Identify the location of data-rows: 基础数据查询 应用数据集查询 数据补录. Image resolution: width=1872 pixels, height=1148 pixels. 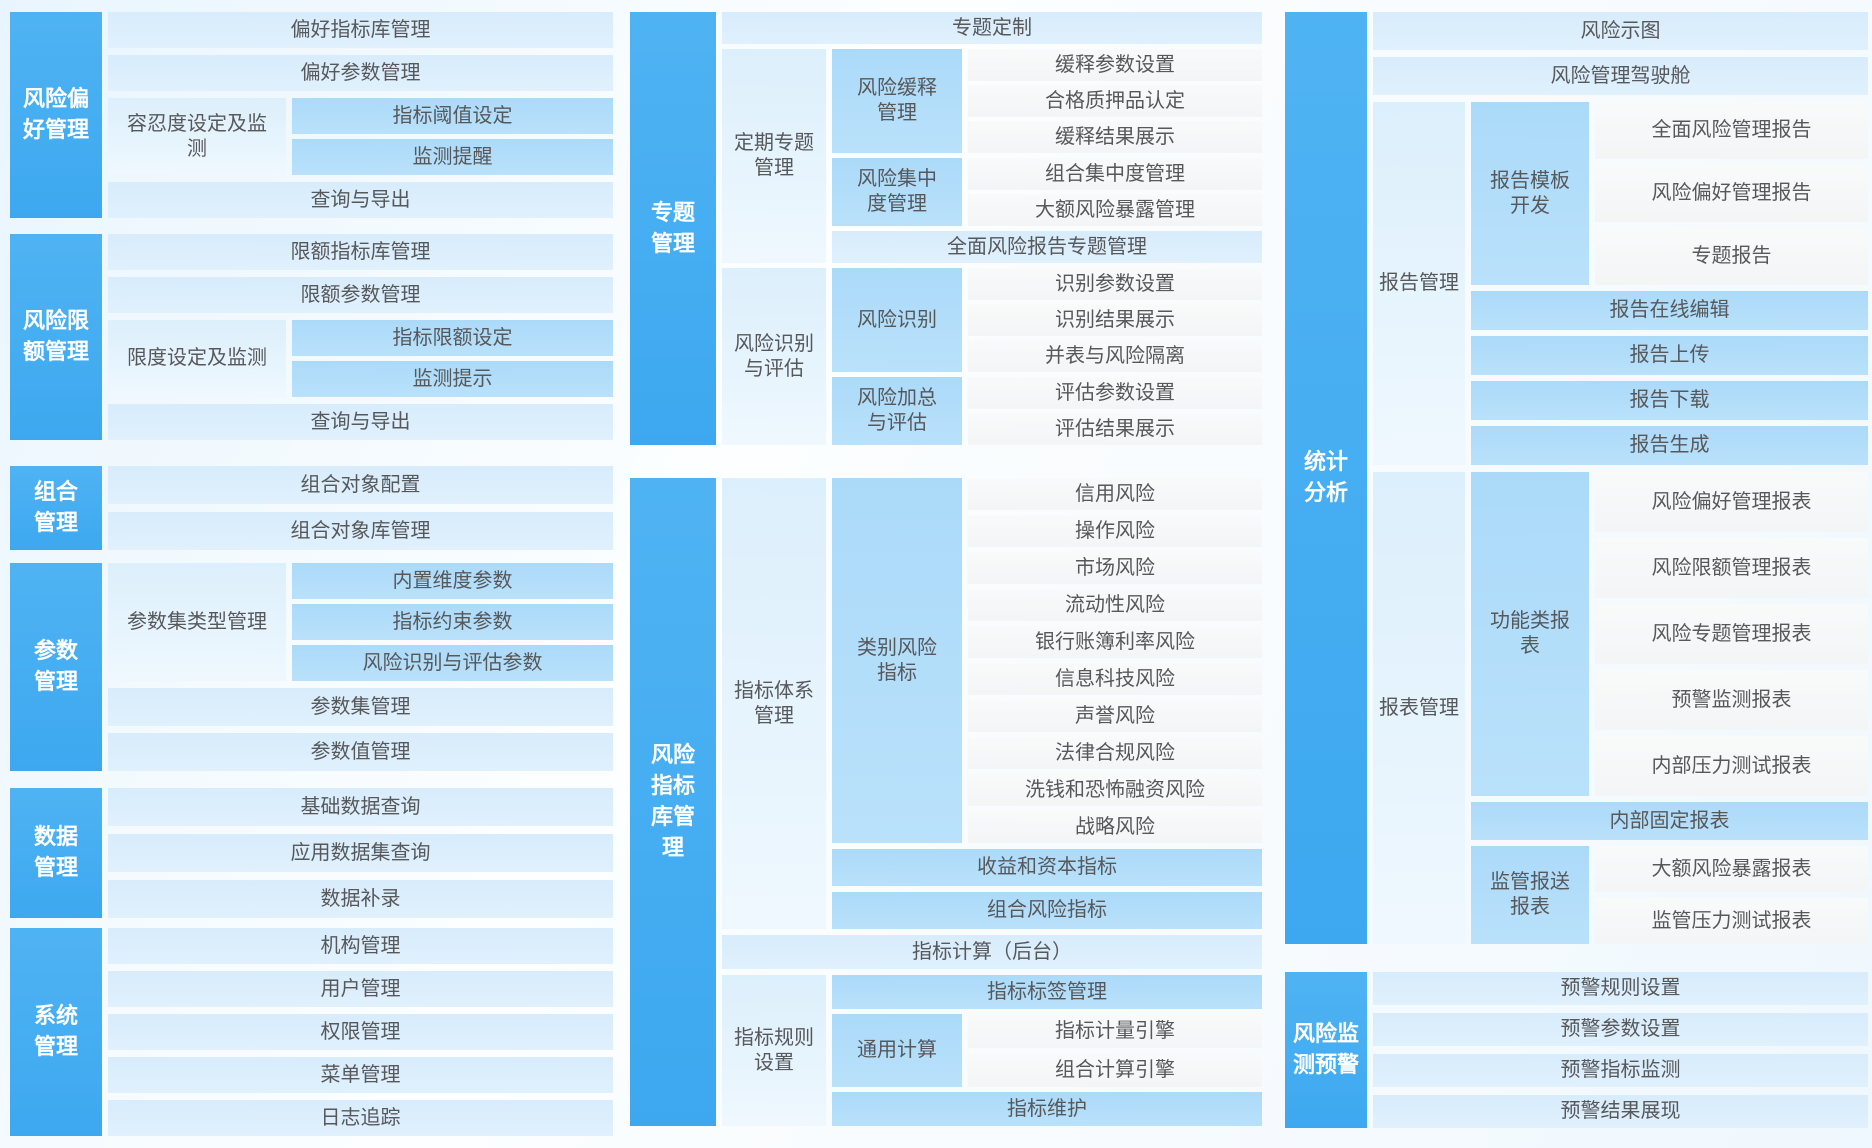
(360, 853).